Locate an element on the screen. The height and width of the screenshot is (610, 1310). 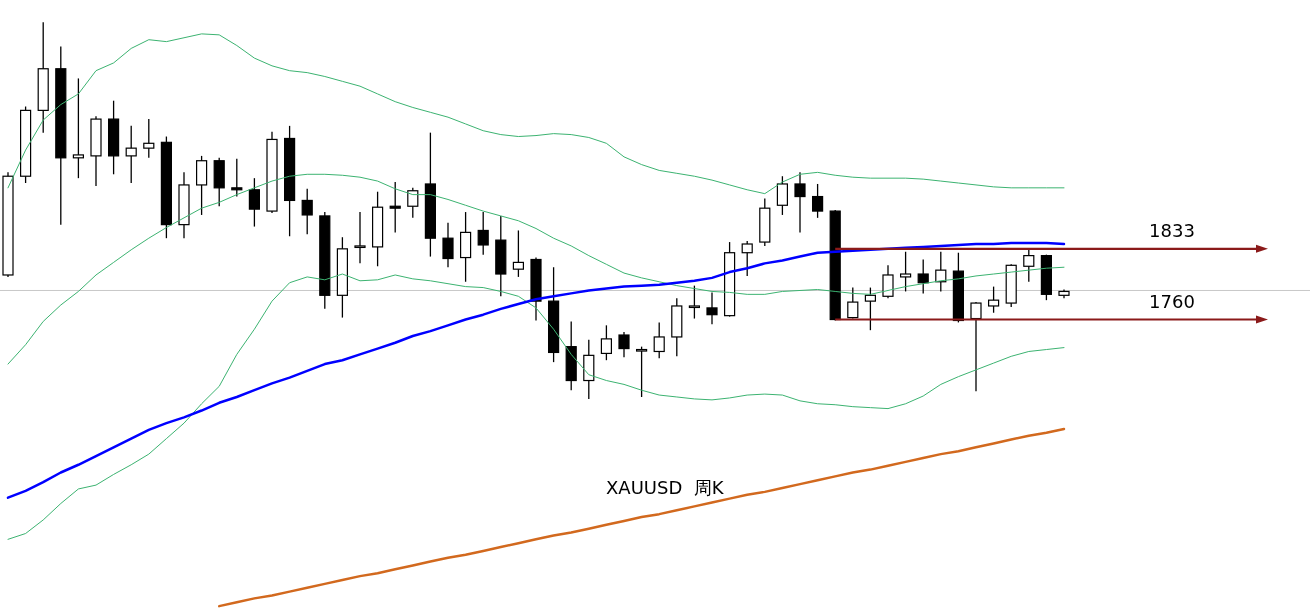
ref-line-label: 1760 is located at coordinates (1172, 301).